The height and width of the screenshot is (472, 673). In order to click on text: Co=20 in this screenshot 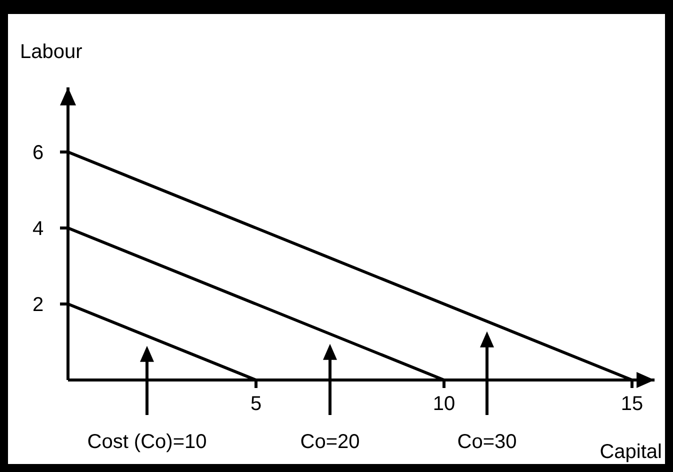, I will do `click(330, 442)`.